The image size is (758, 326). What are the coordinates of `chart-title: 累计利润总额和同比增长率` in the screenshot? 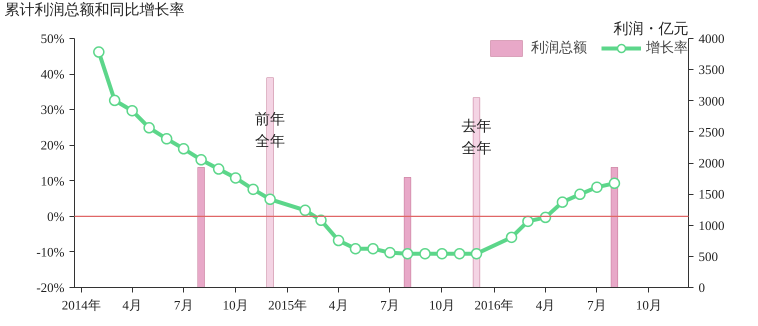 It's located at (94, 10).